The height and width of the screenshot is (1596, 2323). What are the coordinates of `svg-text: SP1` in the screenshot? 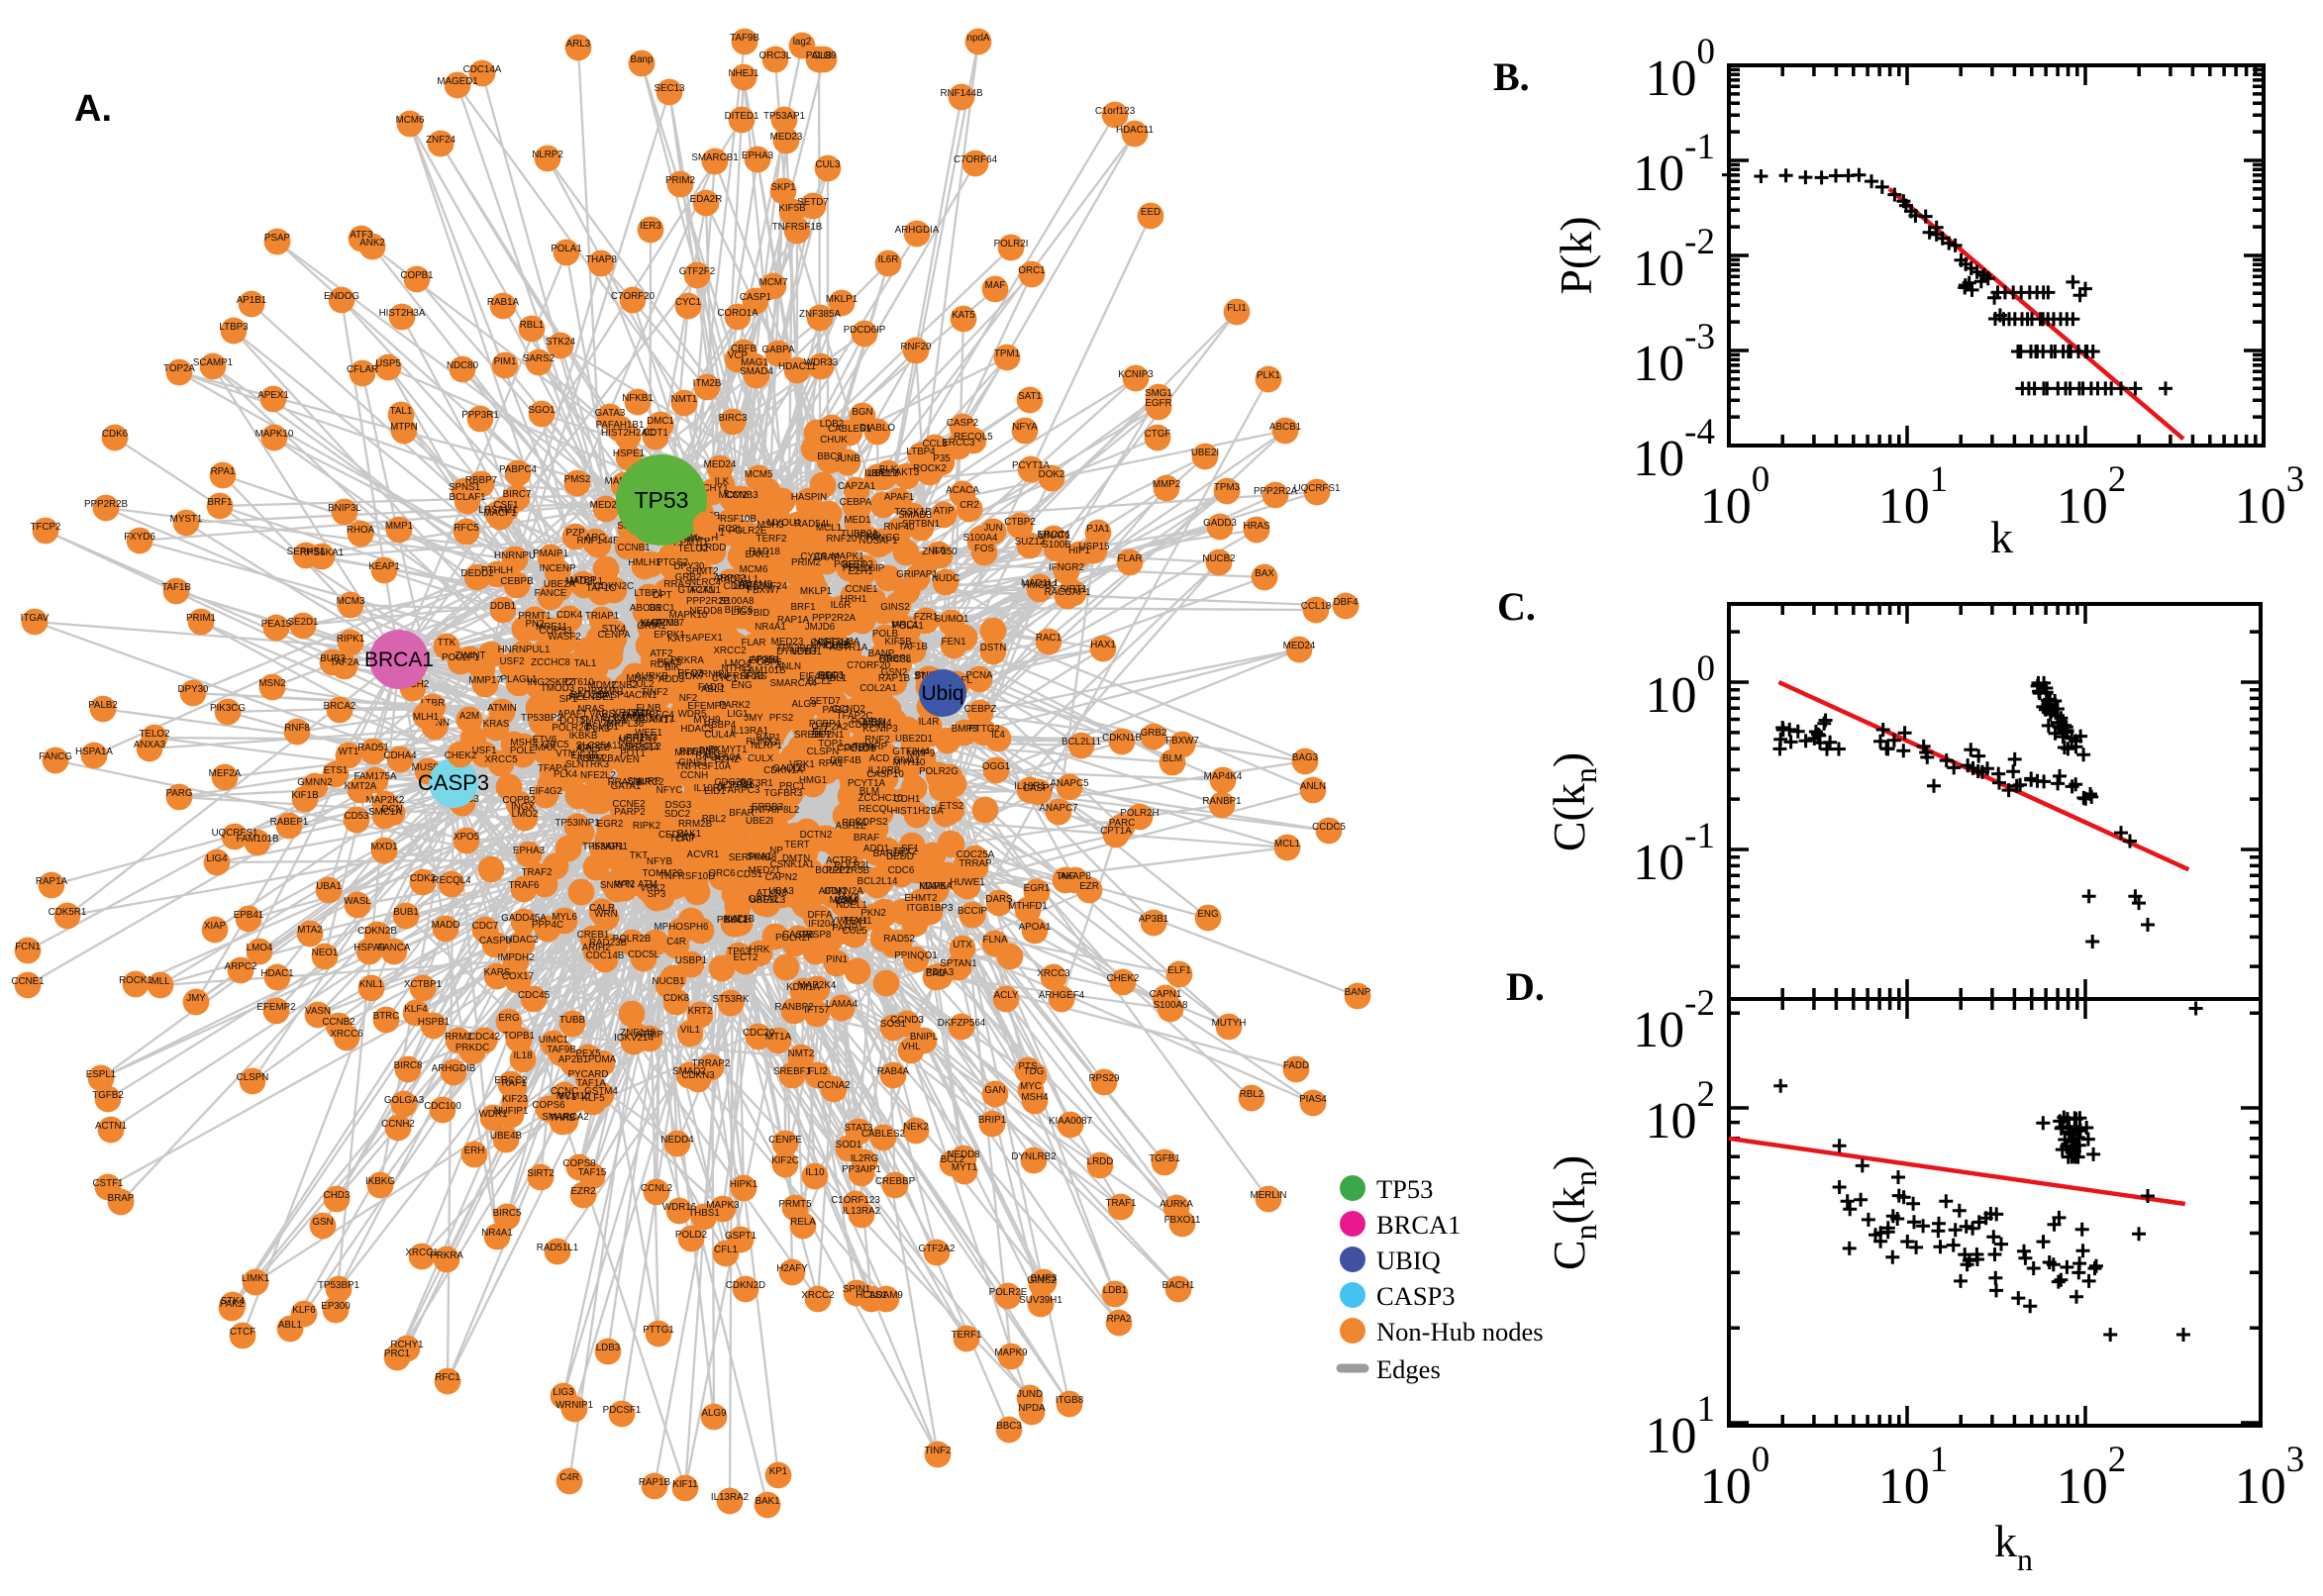 It's located at (568, 699).